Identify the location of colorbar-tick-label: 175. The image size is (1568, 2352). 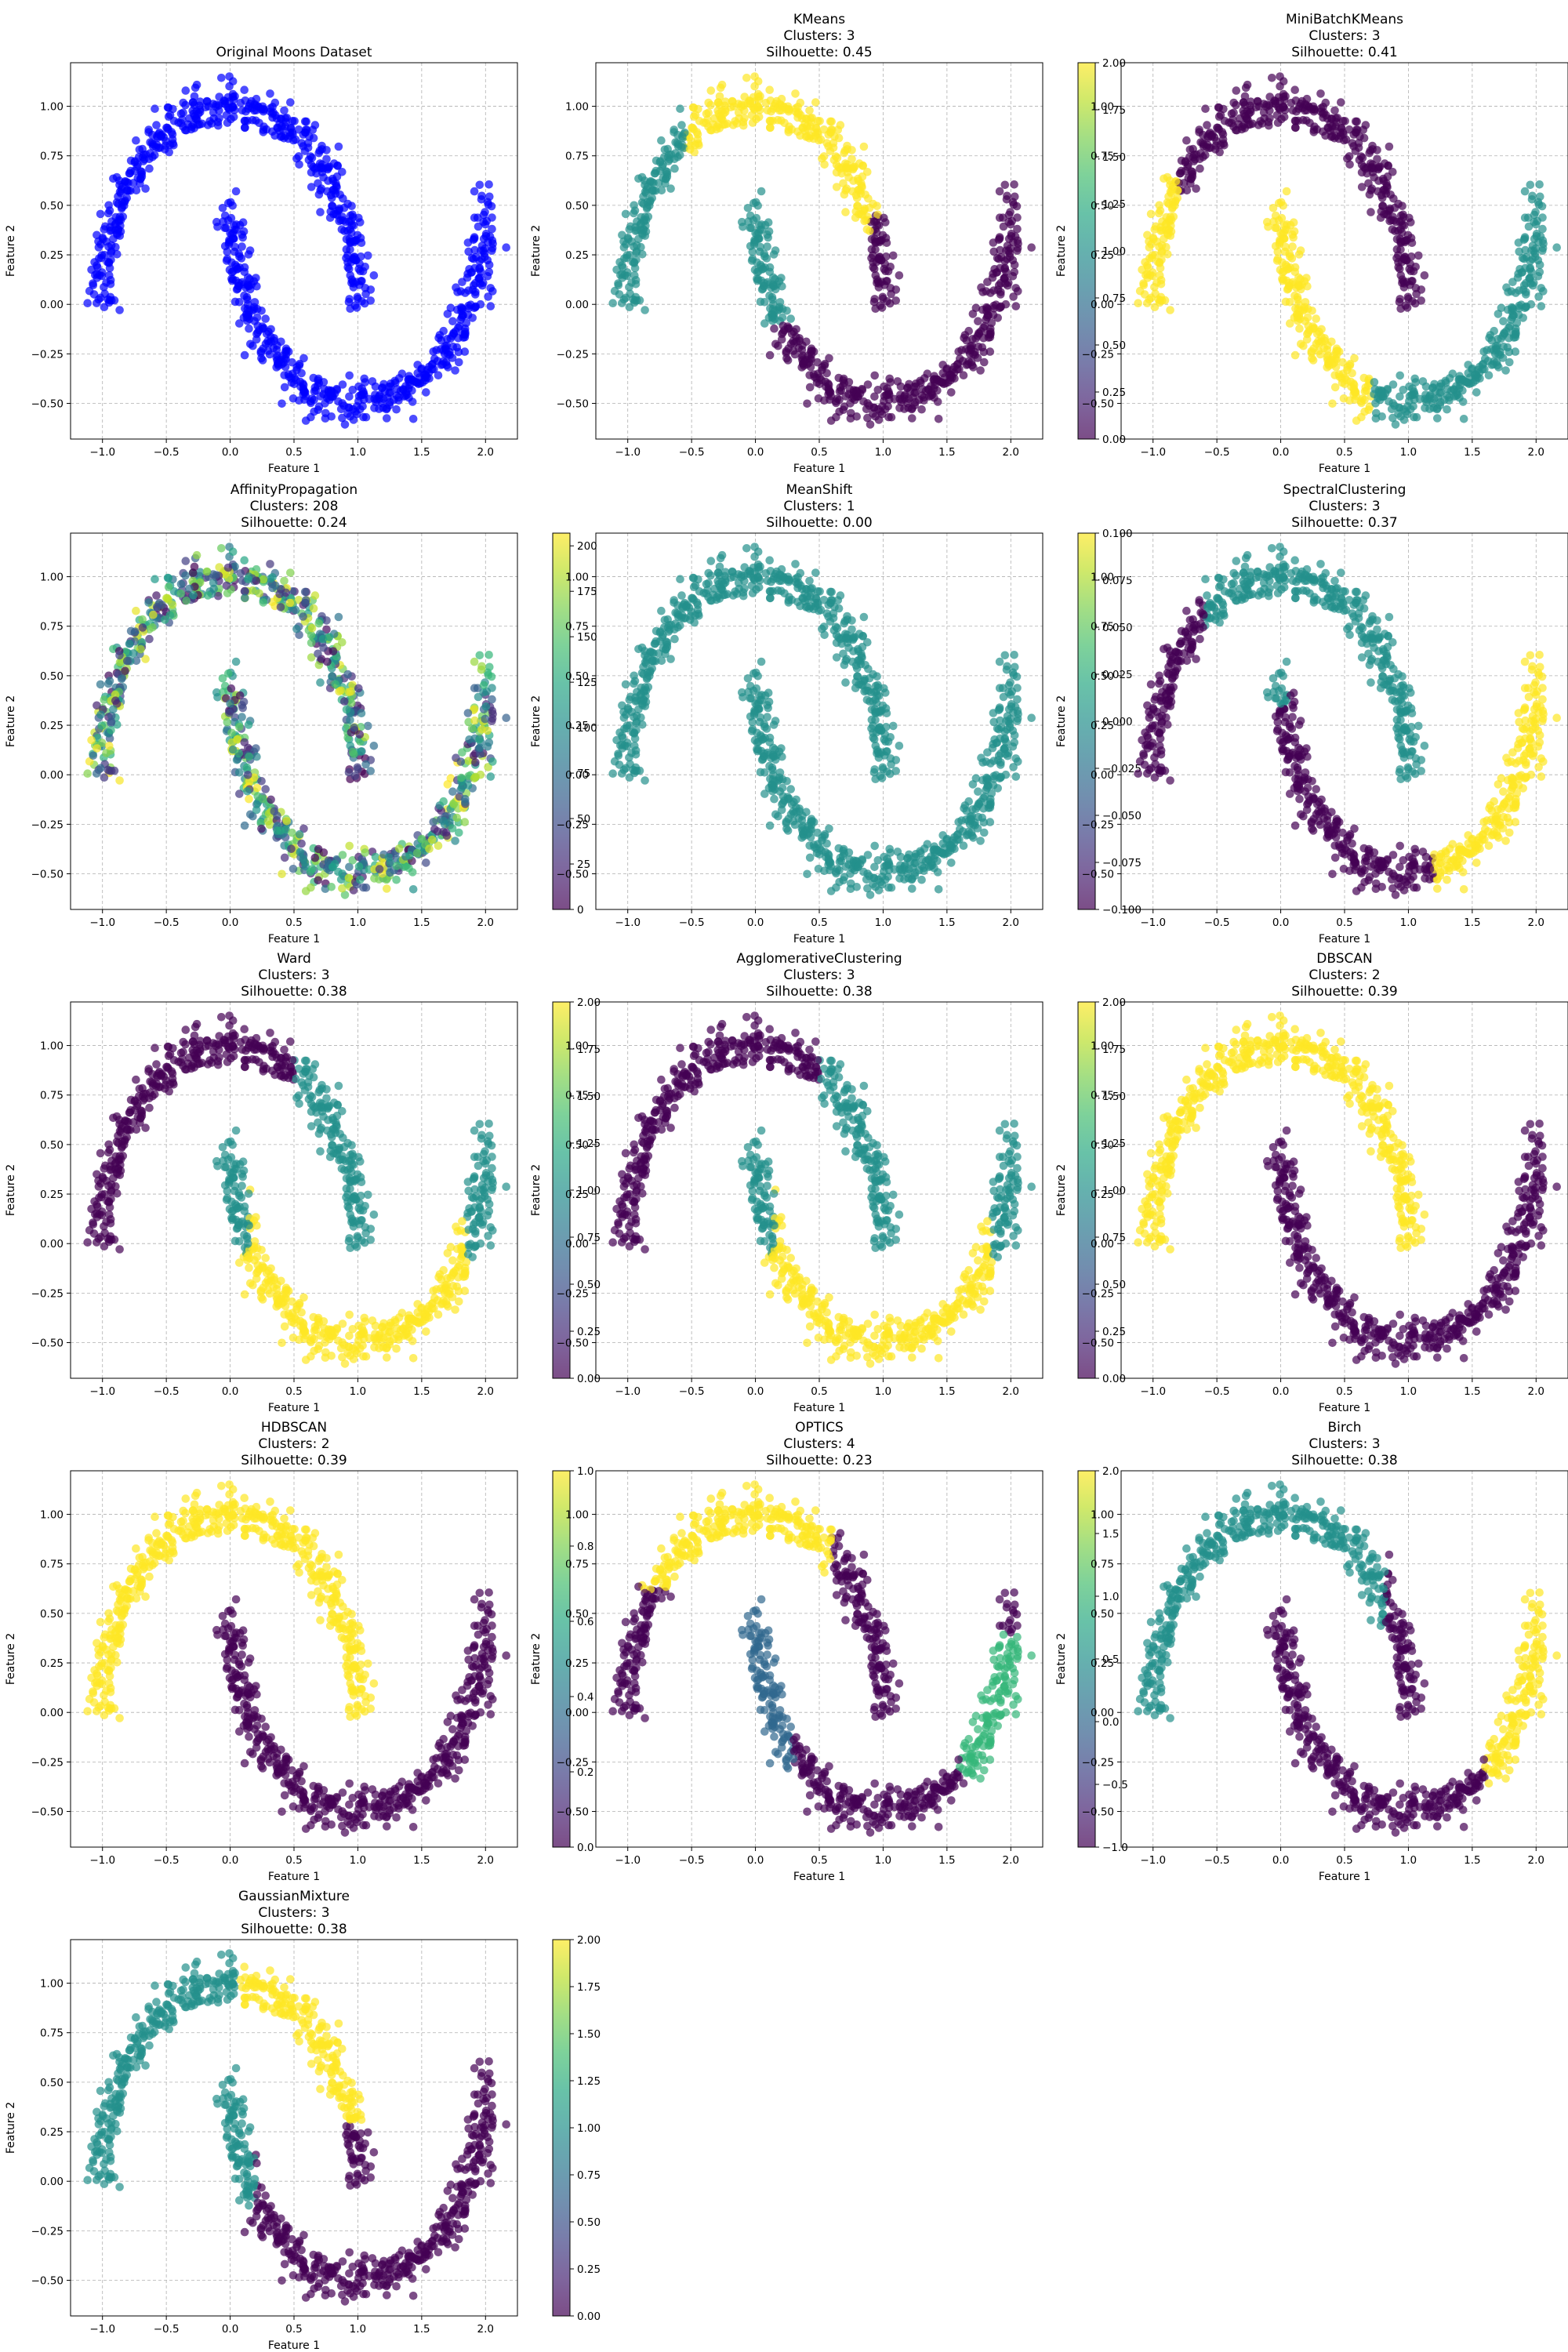
(587, 592).